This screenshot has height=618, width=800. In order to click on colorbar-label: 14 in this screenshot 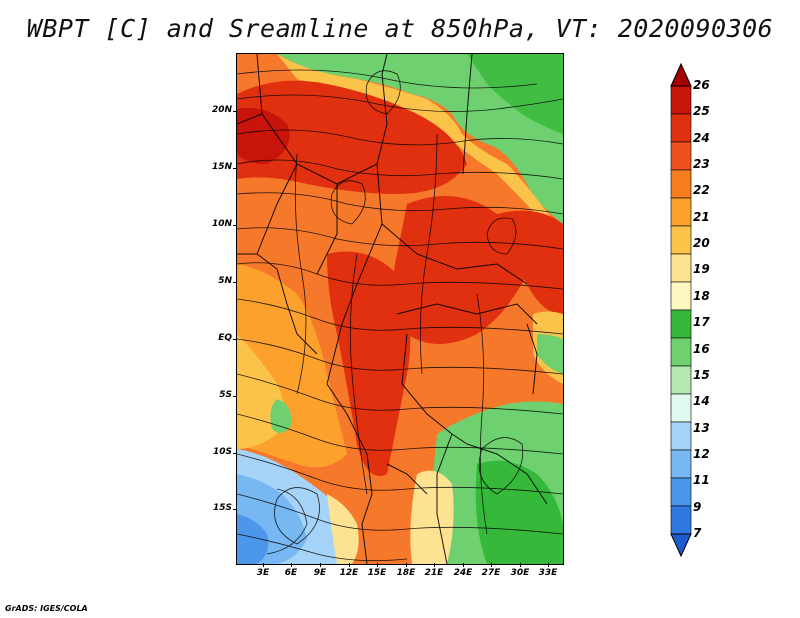, I will do `click(701, 401)`.